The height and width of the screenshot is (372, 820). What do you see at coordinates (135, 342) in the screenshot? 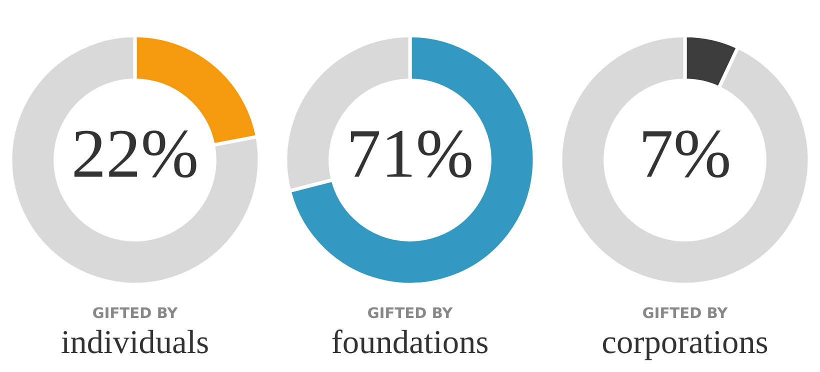
I see `text: individuals` at bounding box center [135, 342].